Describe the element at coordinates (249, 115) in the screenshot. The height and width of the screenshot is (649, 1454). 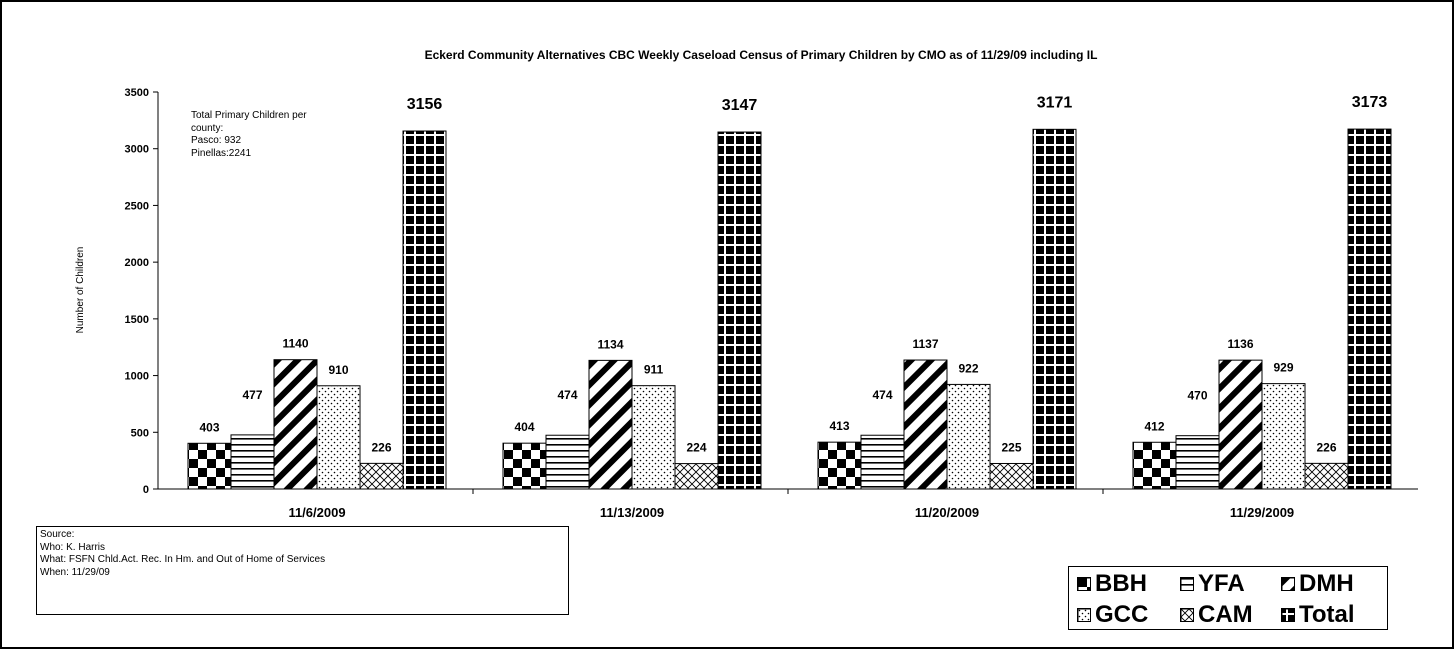
I see `note-line: Total Primary Children per` at that location.